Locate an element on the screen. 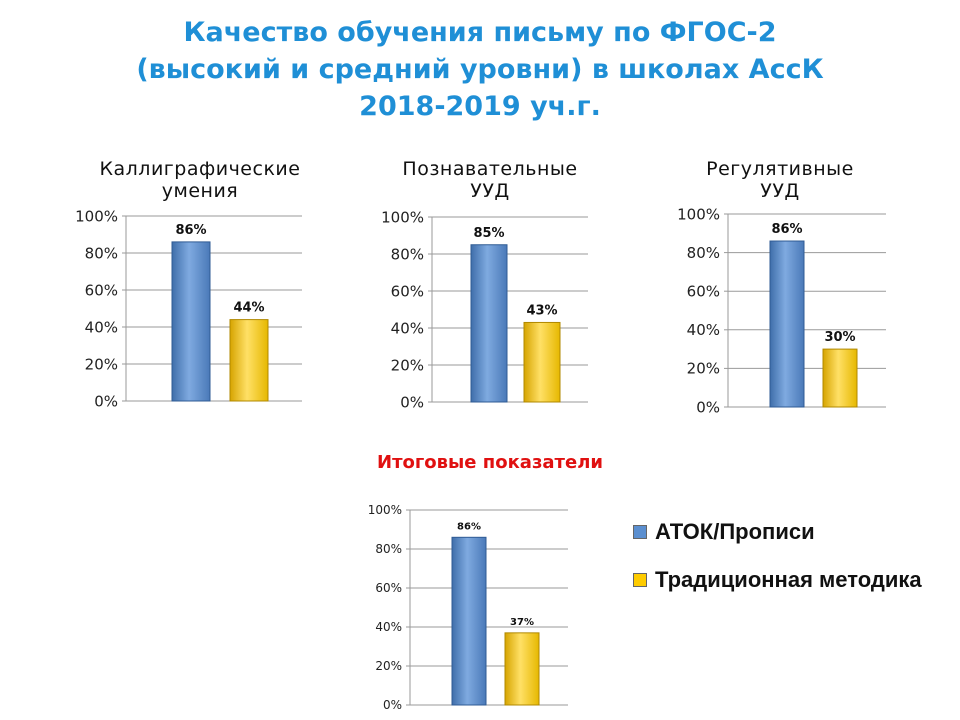 The height and width of the screenshot is (720, 960). legend-label-atok: АТОК/Прописи is located at coordinates (735, 531).